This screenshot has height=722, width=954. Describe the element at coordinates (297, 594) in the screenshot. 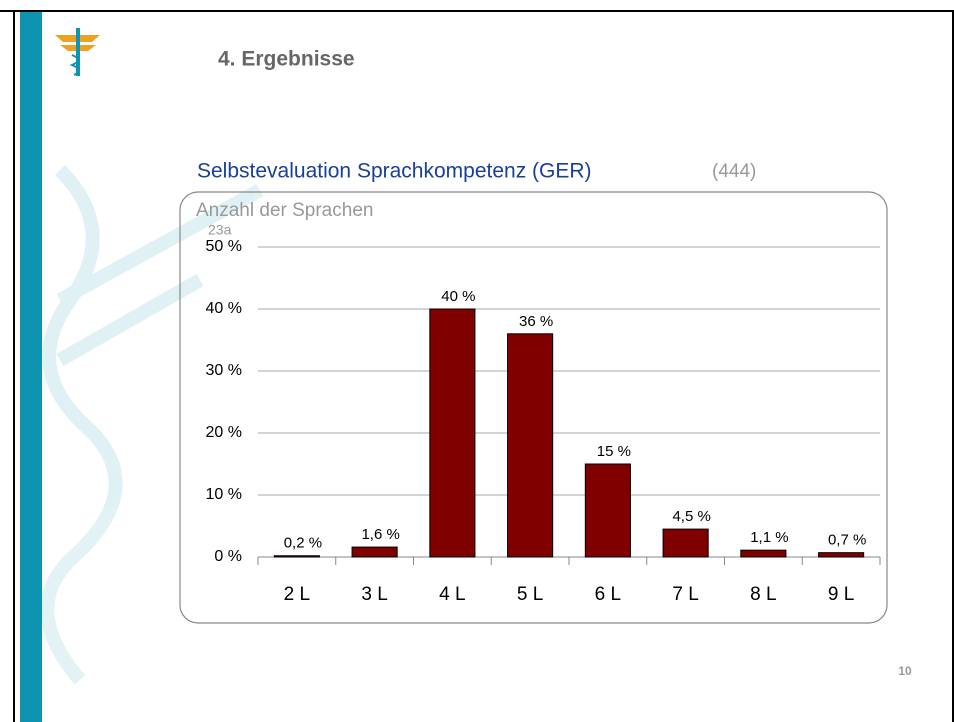

I see `x-tick-label: 2 L` at that location.